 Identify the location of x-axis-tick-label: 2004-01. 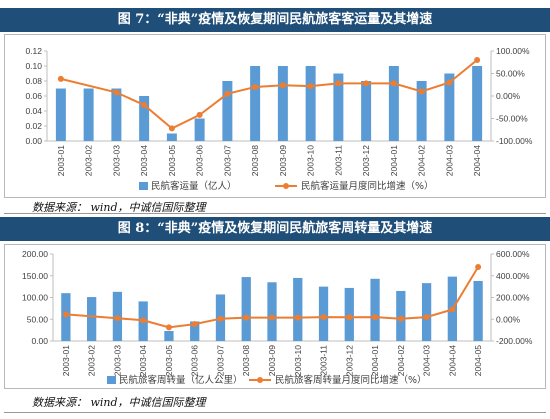
(394, 160).